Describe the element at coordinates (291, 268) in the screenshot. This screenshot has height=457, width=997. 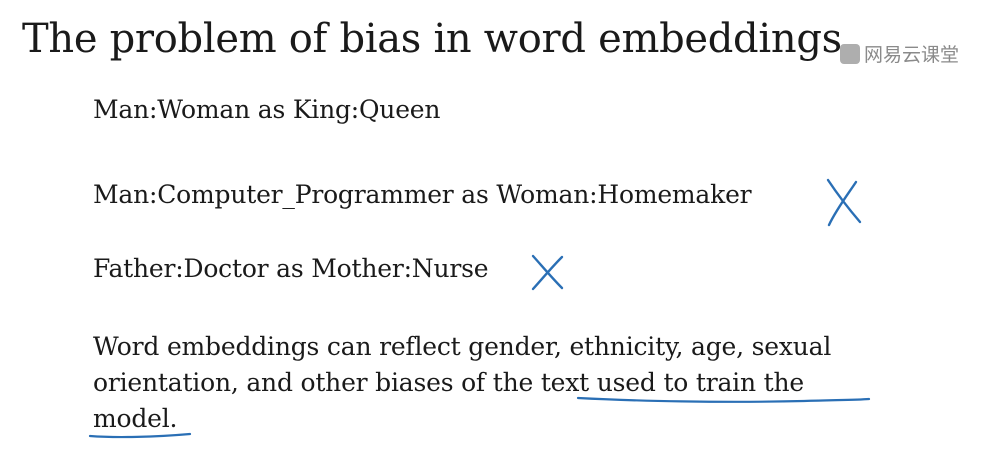
I see `analogy-doctor-nurse: Father:Doctor as Mother:Nurse` at that location.